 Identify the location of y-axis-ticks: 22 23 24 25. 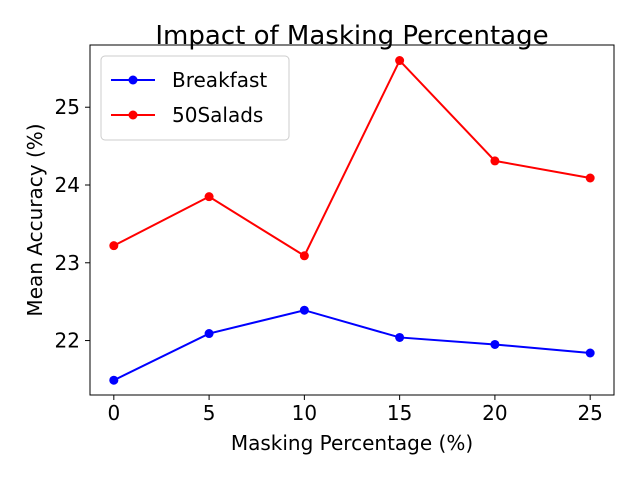
(72, 224).